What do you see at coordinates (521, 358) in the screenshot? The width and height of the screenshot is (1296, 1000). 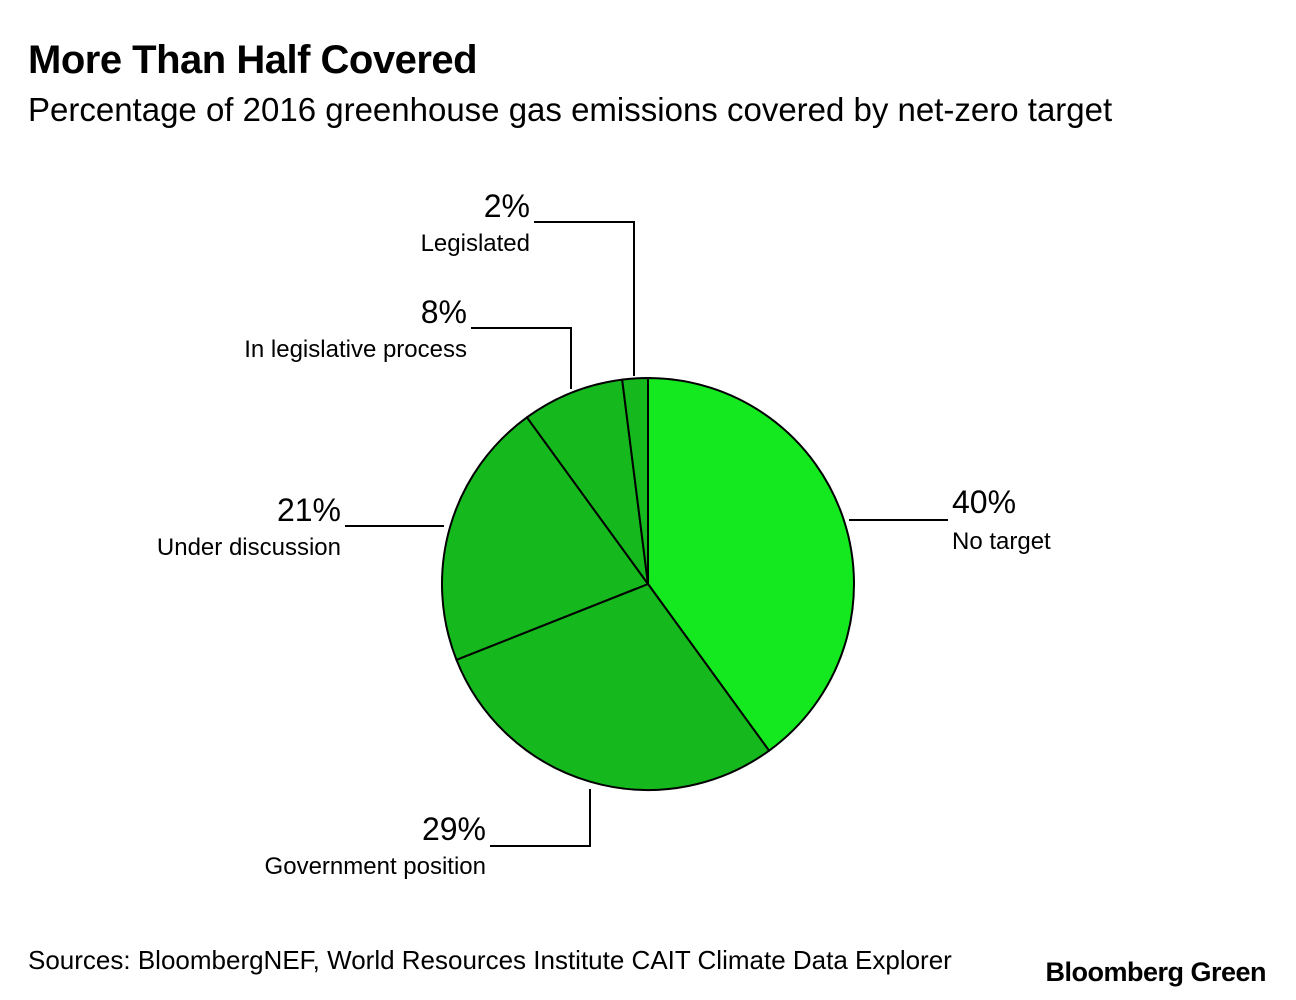 I see `callout-line-in-legislative-process` at bounding box center [521, 358].